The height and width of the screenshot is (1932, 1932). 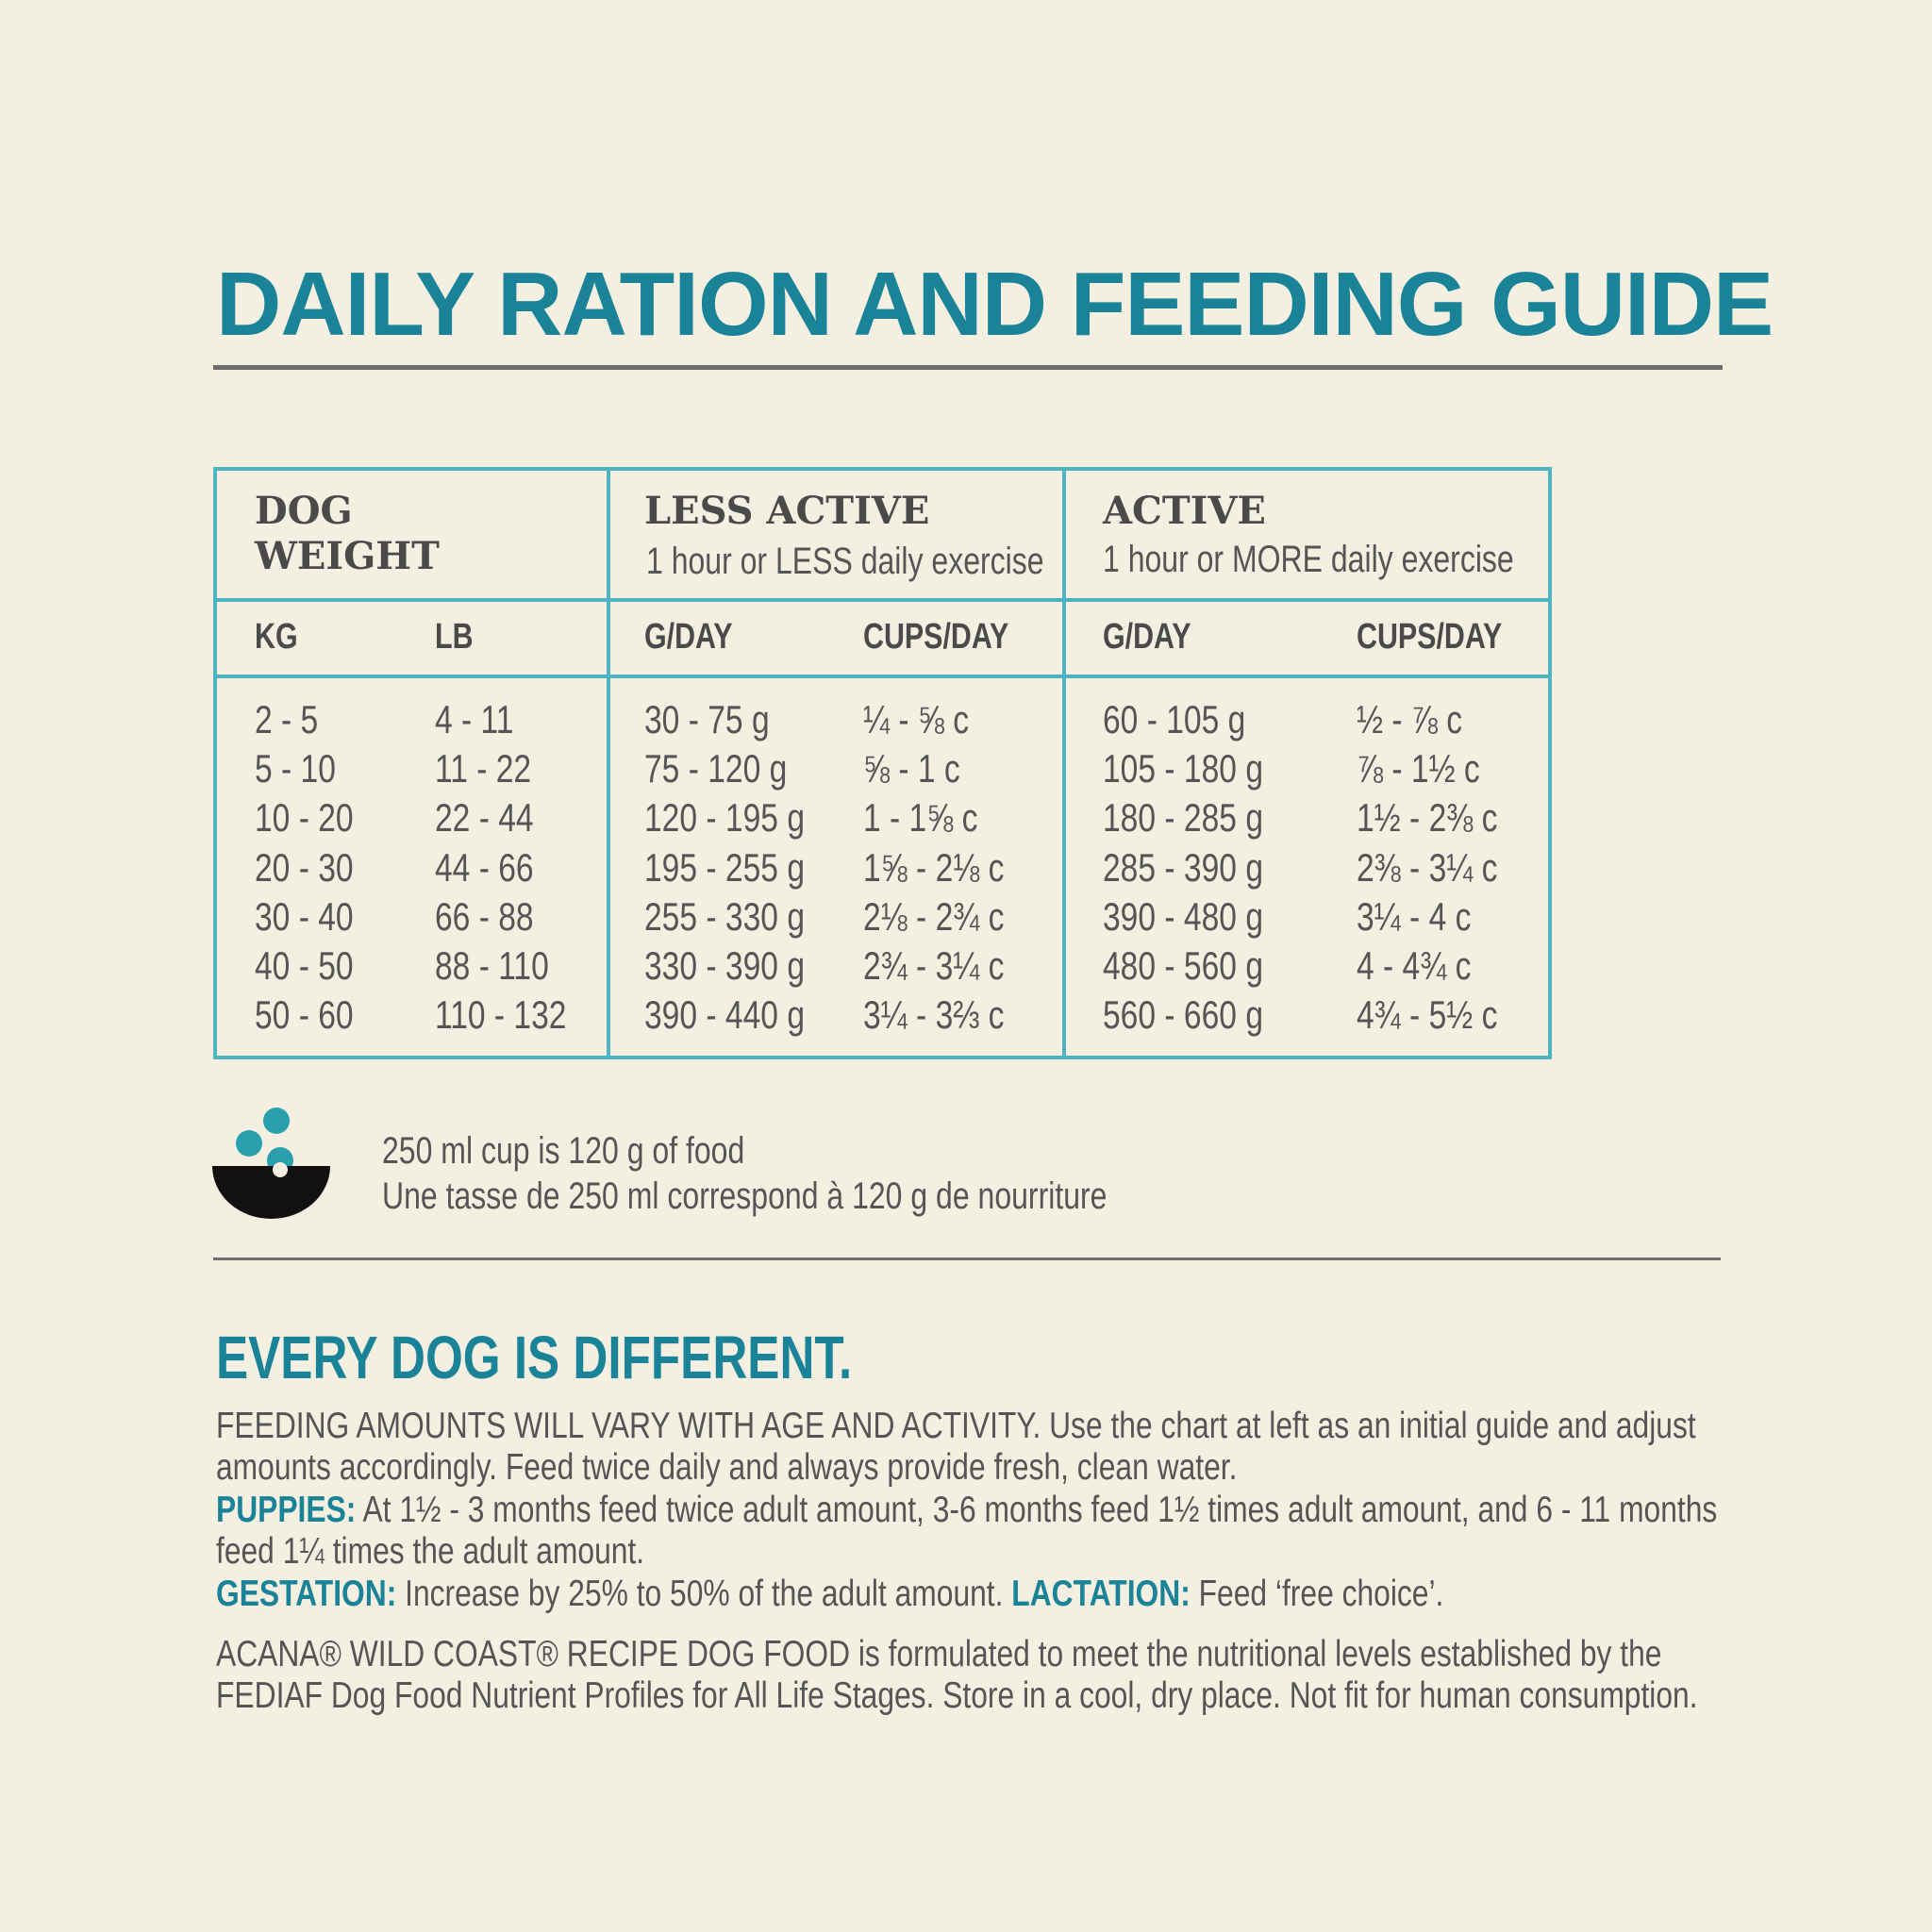 What do you see at coordinates (1174, 719) in the screenshot?
I see `table-cell: 60 - 105 g` at bounding box center [1174, 719].